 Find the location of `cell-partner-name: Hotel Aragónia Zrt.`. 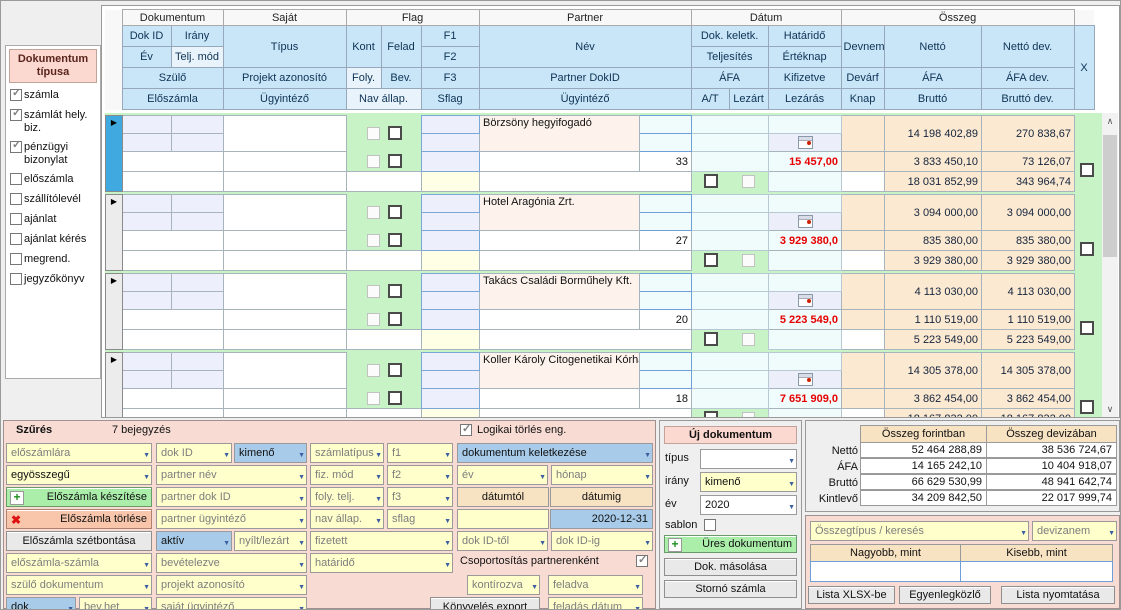

cell-partner-name: Hotel Aragónia Zrt. is located at coordinates (559, 212).